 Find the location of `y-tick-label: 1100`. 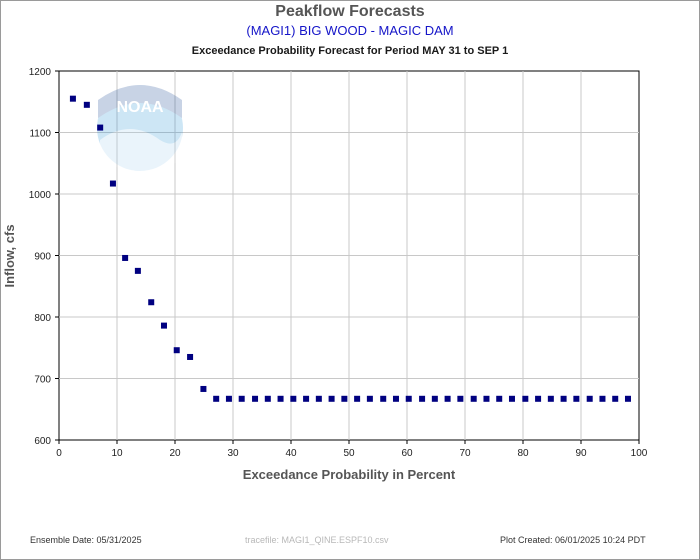

y-tick-label: 1100 is located at coordinates (40, 134).